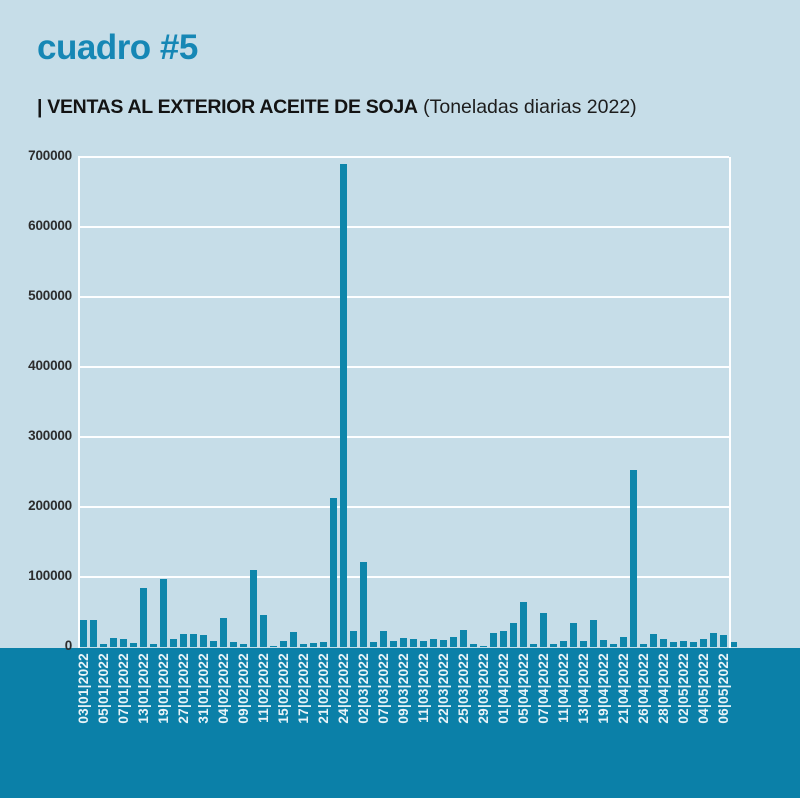 Image resolution: width=800 pixels, height=798 pixels. What do you see at coordinates (563, 688) in the screenshot?
I see `x-axis-label: 11|04|2022` at bounding box center [563, 688].